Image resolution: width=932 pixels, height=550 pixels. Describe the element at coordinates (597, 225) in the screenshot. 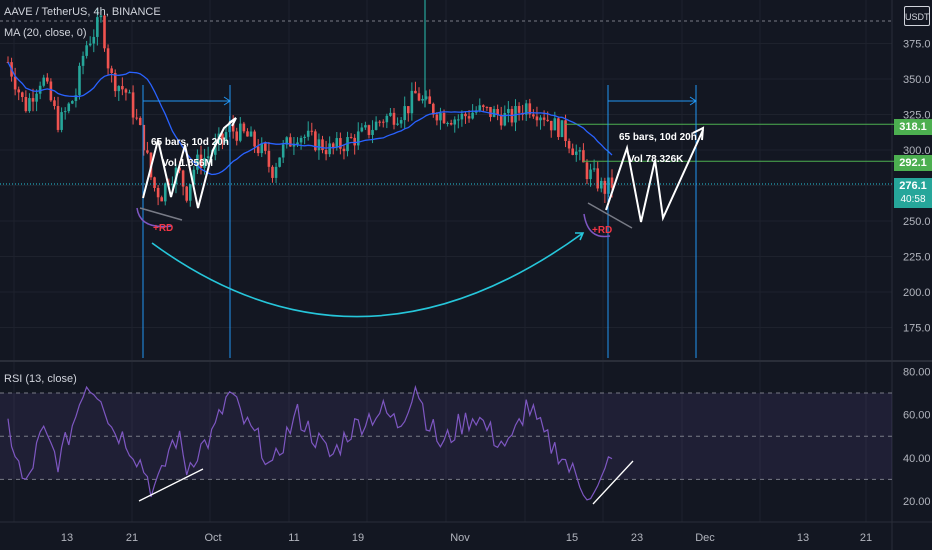

I see `rd-curve` at that location.